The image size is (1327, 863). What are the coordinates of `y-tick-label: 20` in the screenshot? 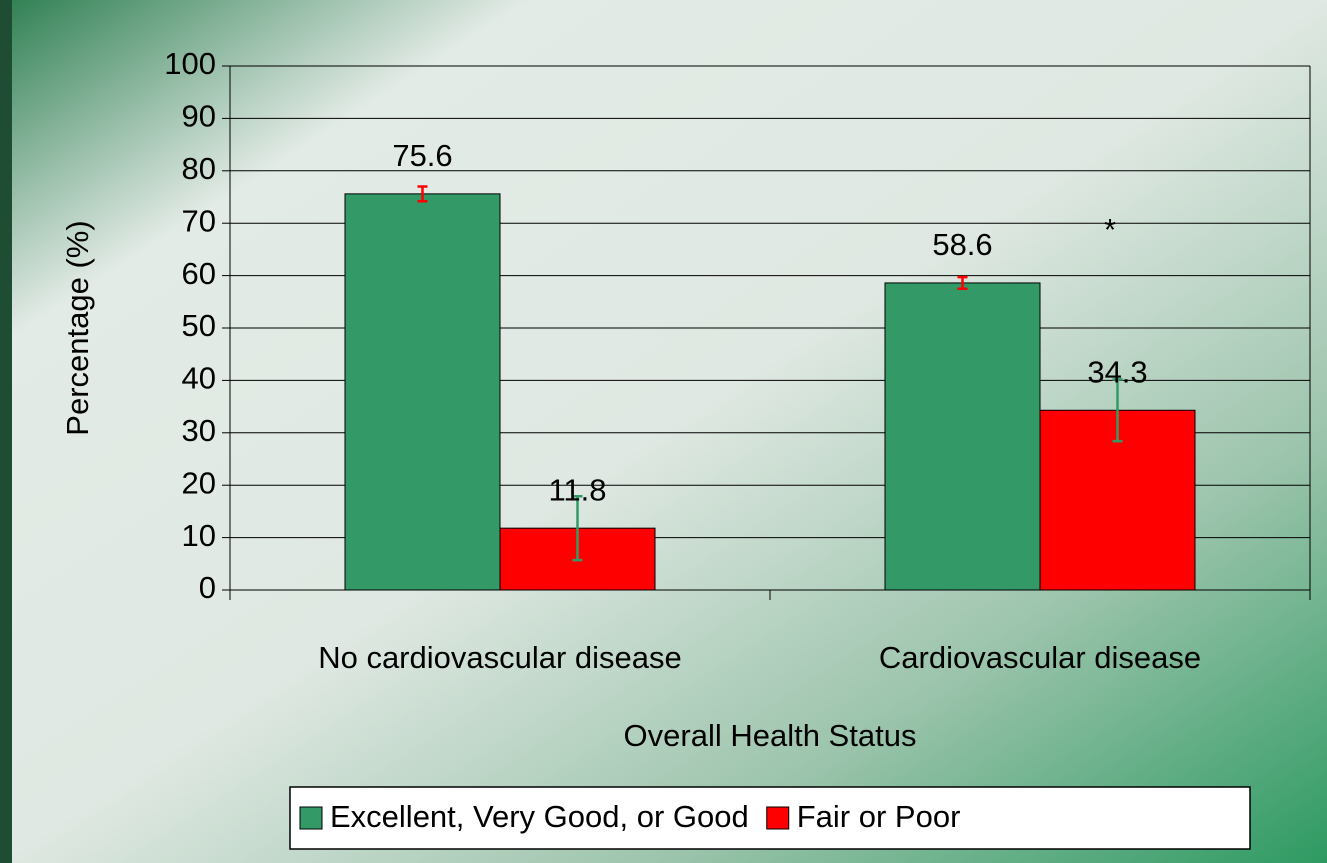 It's located at (199, 482).